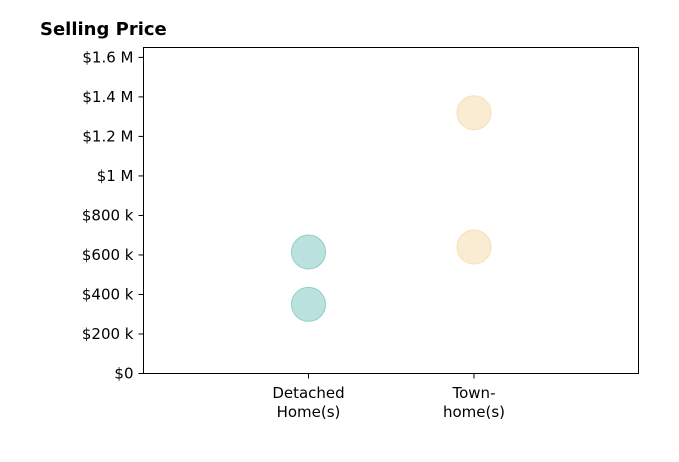  What do you see at coordinates (308, 393) in the screenshot?
I see `x-tick-label-line: Detached` at bounding box center [308, 393].